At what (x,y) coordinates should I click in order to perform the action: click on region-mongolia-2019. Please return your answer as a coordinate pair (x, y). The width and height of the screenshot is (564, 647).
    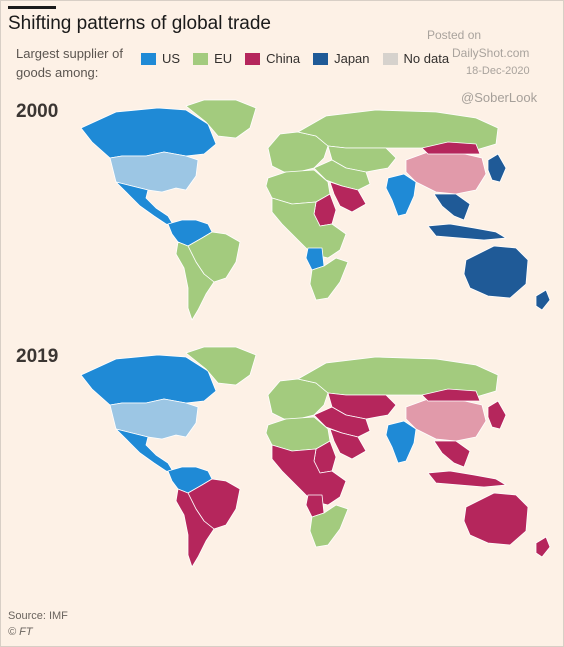
    Looking at the image, I should click on (451, 395).